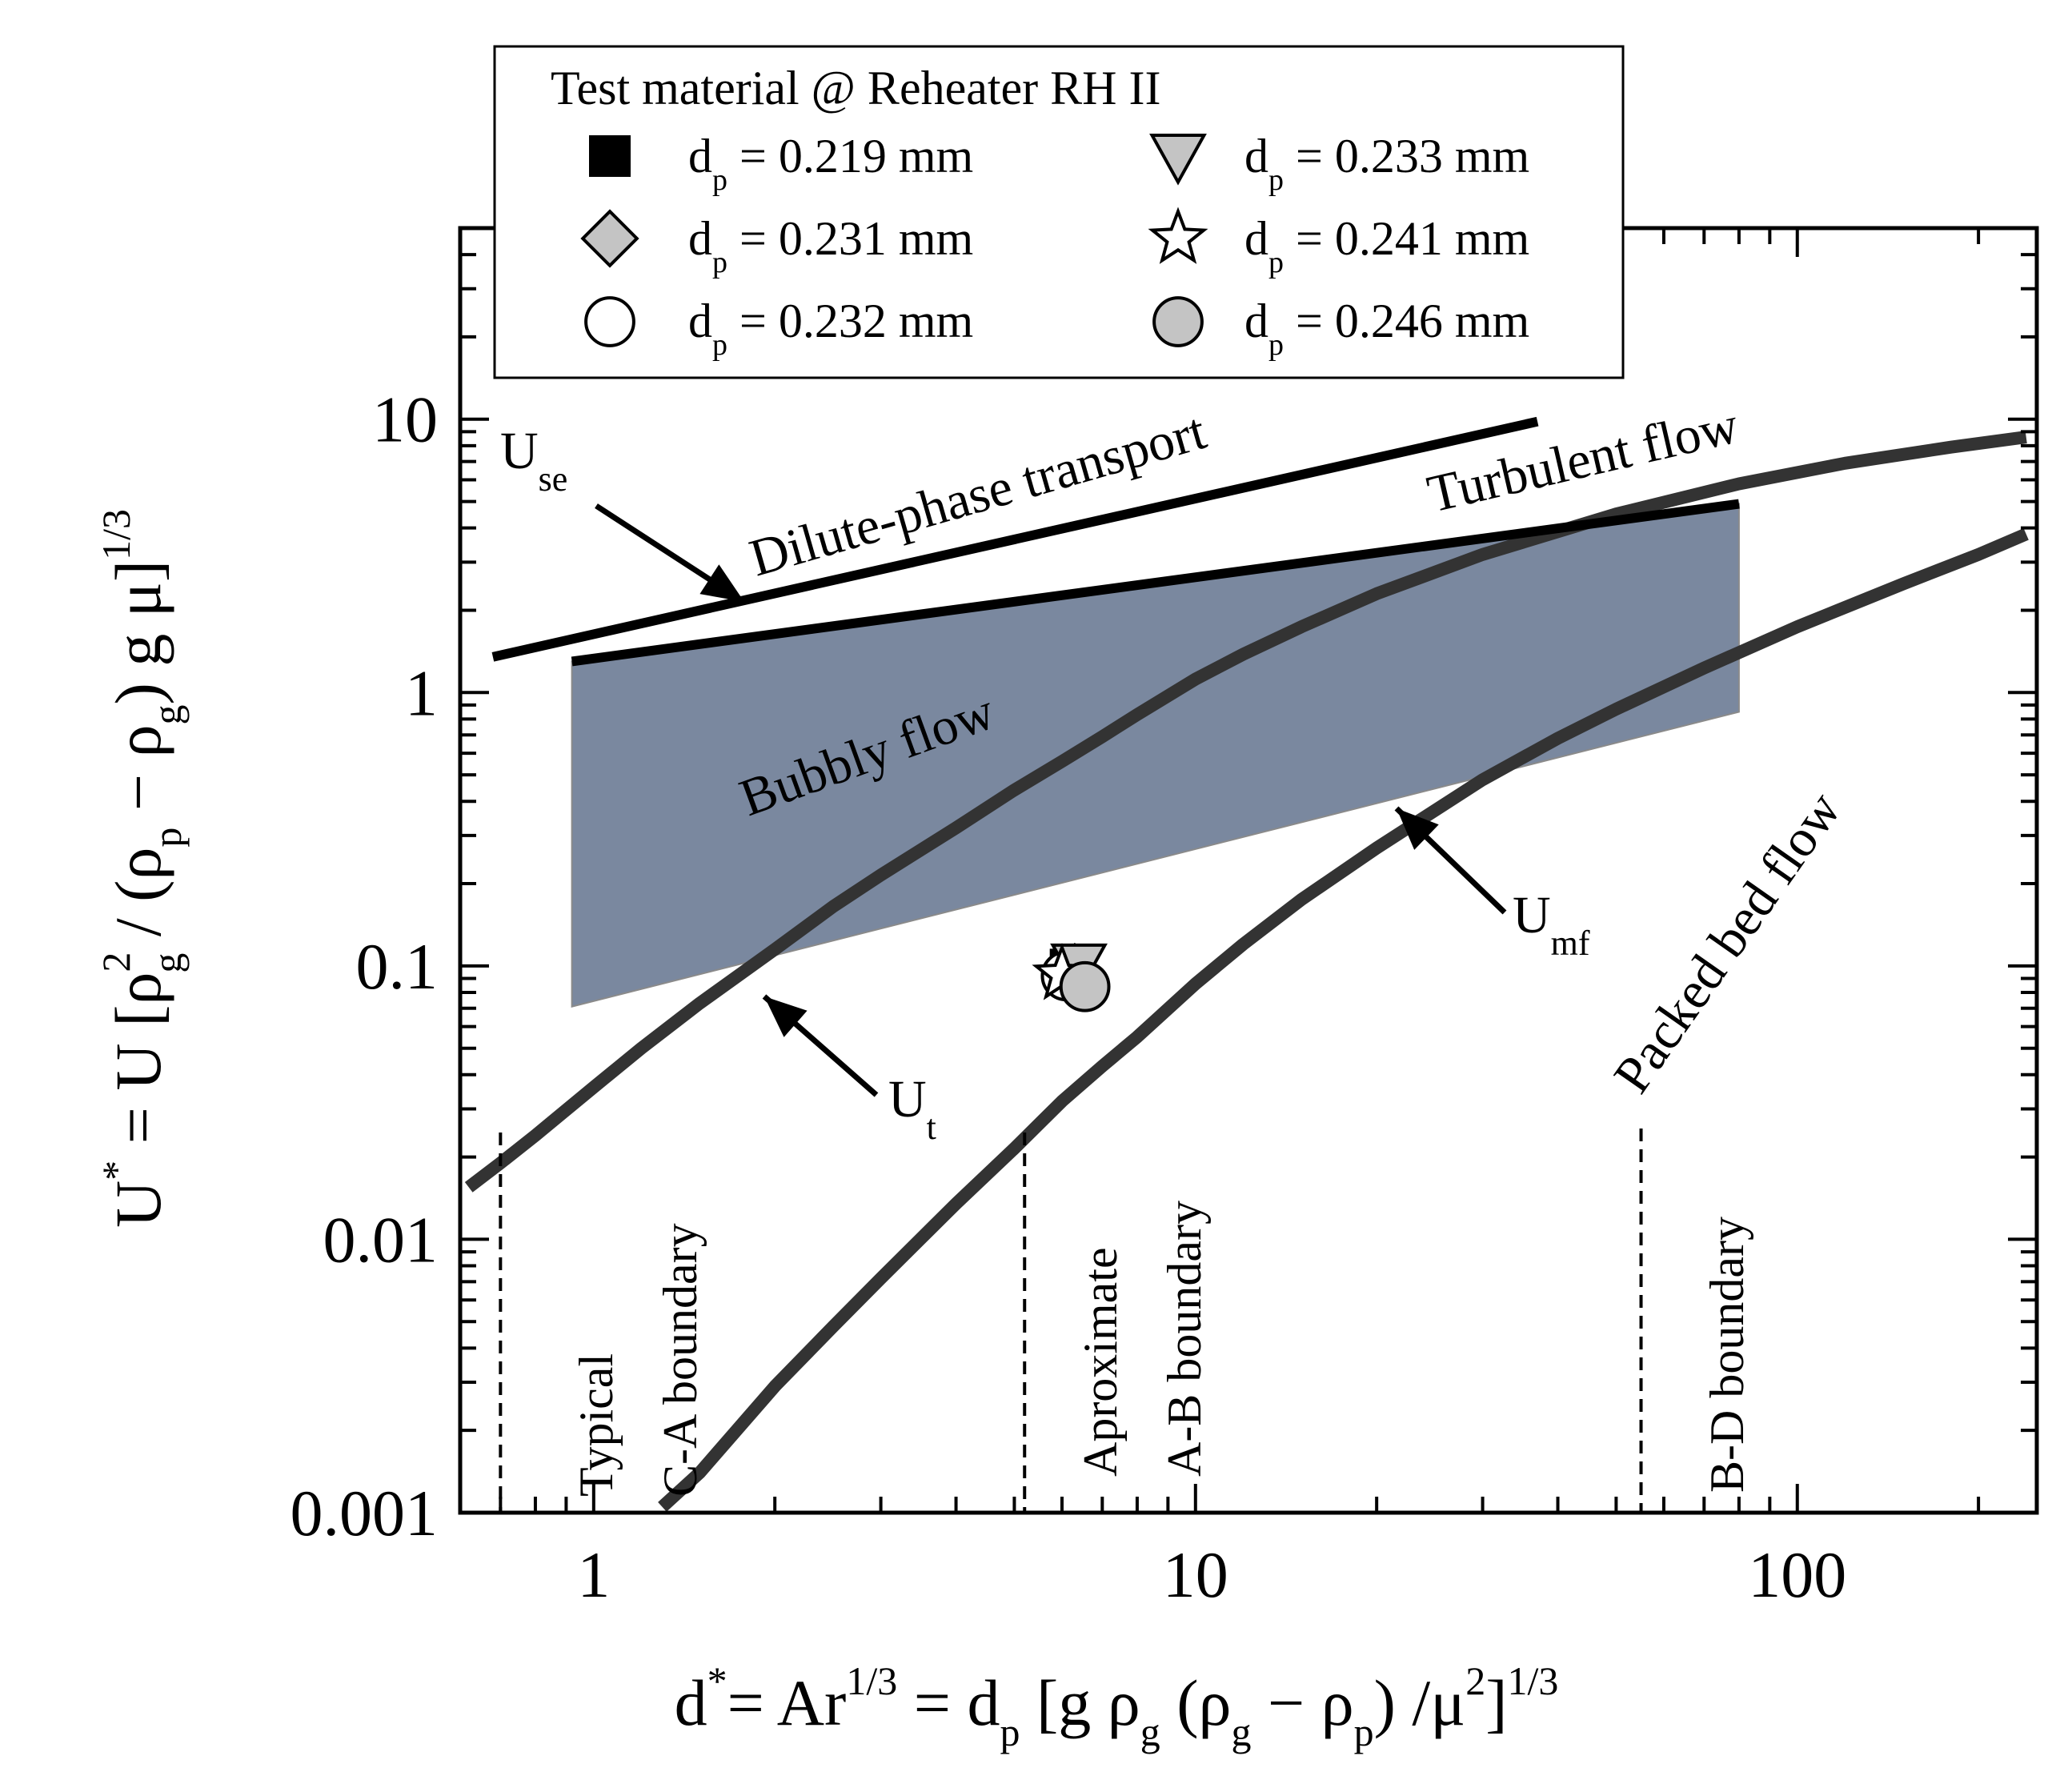 This screenshot has width=2064, height=1792. Describe the element at coordinates (1797, 1574) in the screenshot. I see `x-tick-label-2: 100` at that location.